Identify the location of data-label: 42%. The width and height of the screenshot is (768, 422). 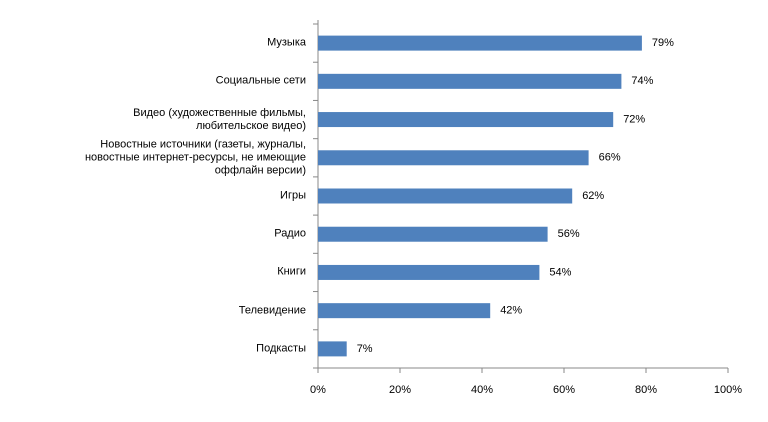
(511, 311).